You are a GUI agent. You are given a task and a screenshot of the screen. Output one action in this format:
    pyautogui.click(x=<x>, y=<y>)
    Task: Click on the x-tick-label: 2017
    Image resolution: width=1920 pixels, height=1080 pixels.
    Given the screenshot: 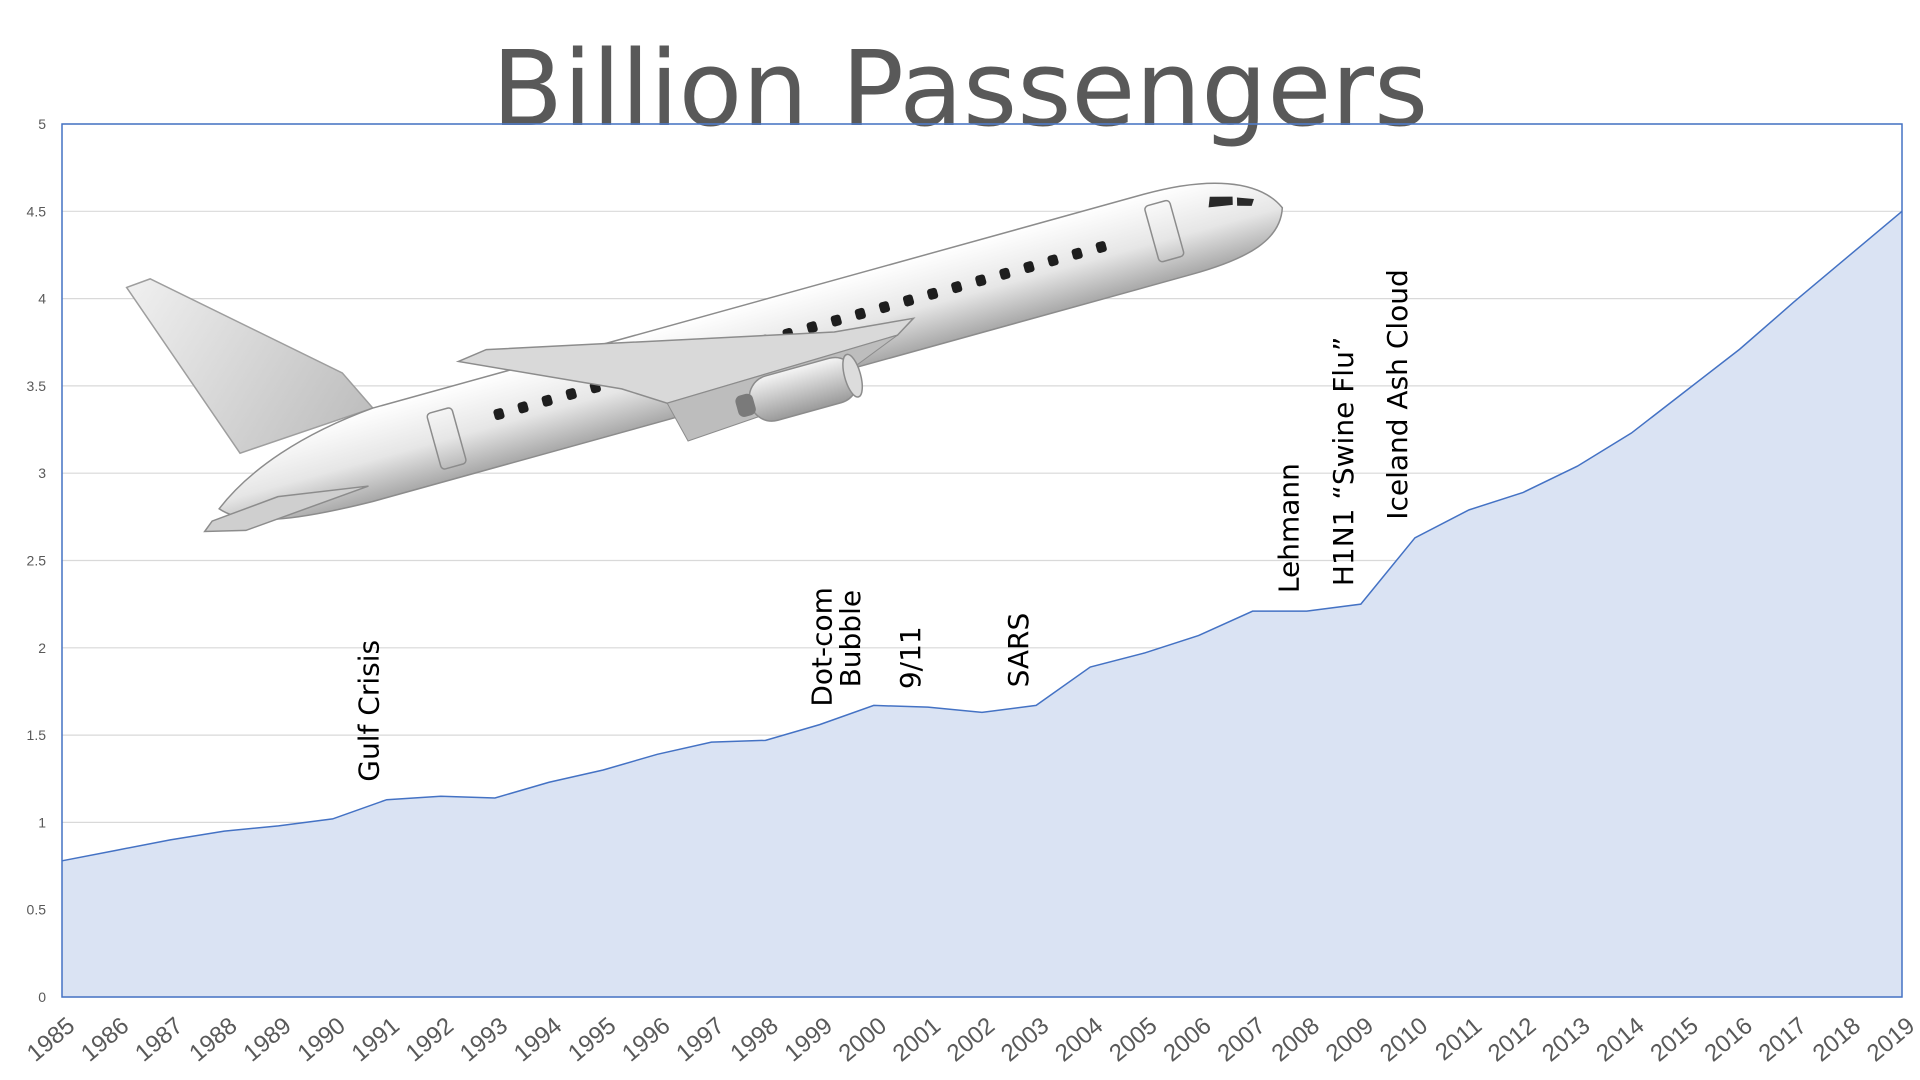 What is the action you would take?
    pyautogui.click(x=1783, y=1039)
    